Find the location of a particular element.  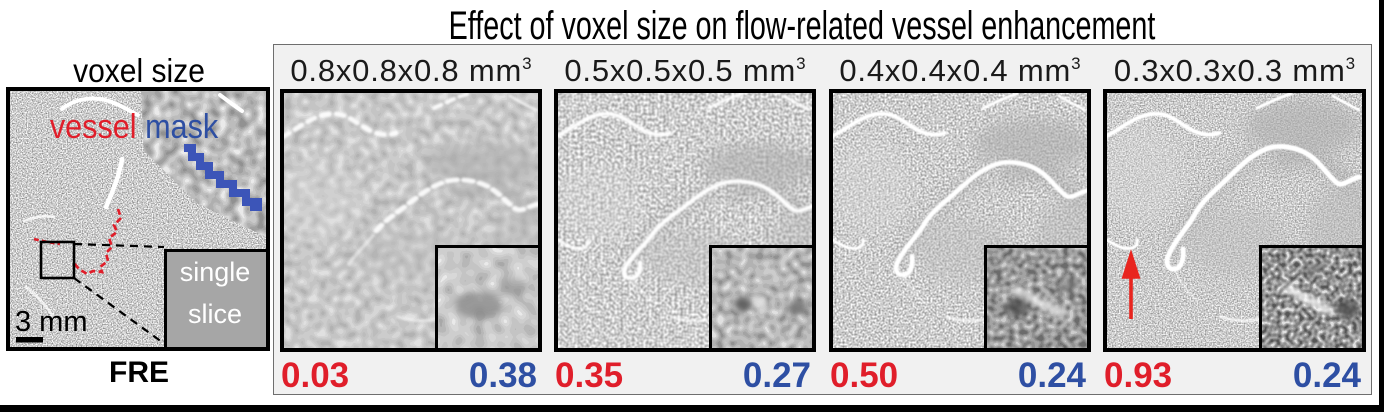

svg-text: 3 mm is located at coordinates (51, 322).